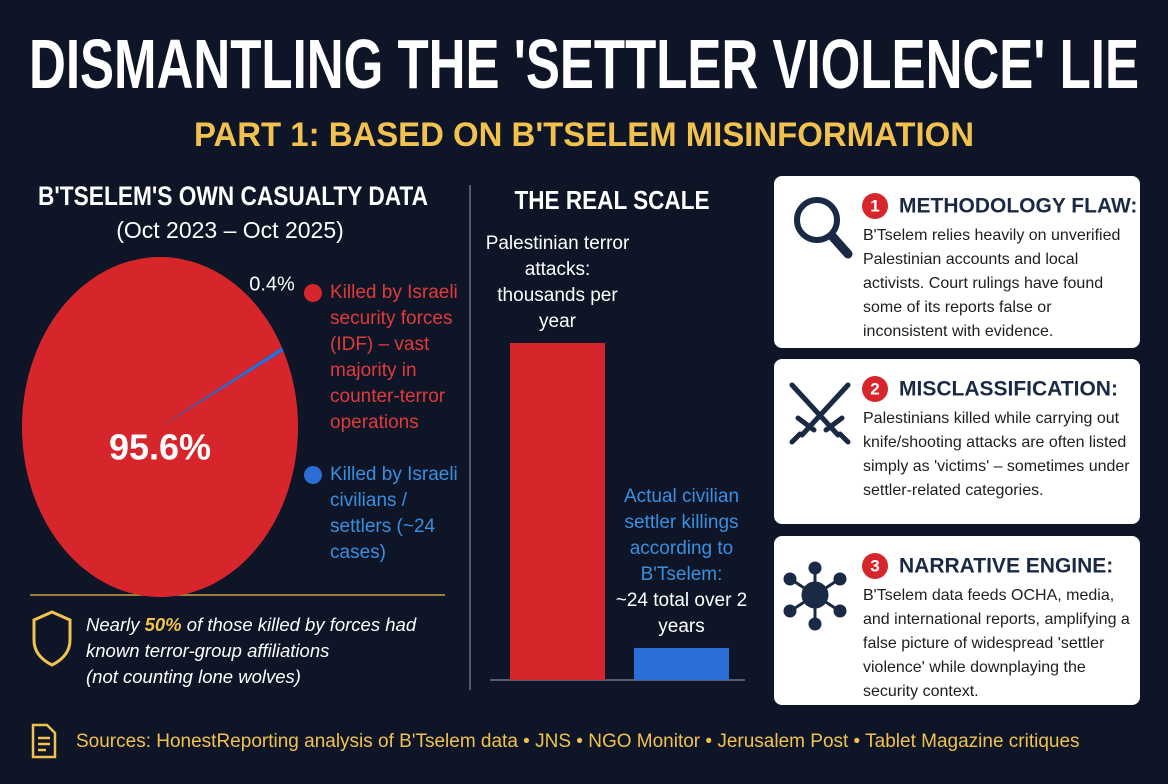 The image size is (1168, 784). I want to click on document-icon, so click(44, 741).